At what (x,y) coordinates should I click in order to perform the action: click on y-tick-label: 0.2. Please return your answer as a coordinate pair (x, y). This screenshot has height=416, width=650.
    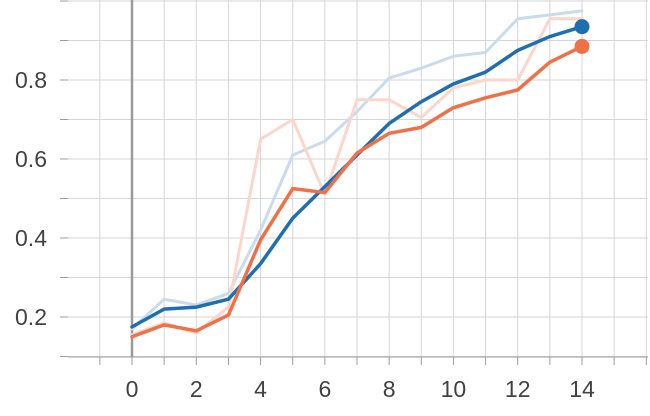
    Looking at the image, I should click on (31, 317).